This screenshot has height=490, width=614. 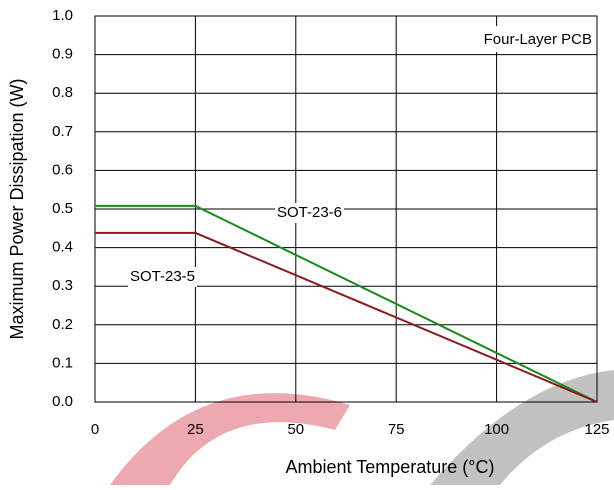 I want to click on watermark-red, so click(x=230, y=439).